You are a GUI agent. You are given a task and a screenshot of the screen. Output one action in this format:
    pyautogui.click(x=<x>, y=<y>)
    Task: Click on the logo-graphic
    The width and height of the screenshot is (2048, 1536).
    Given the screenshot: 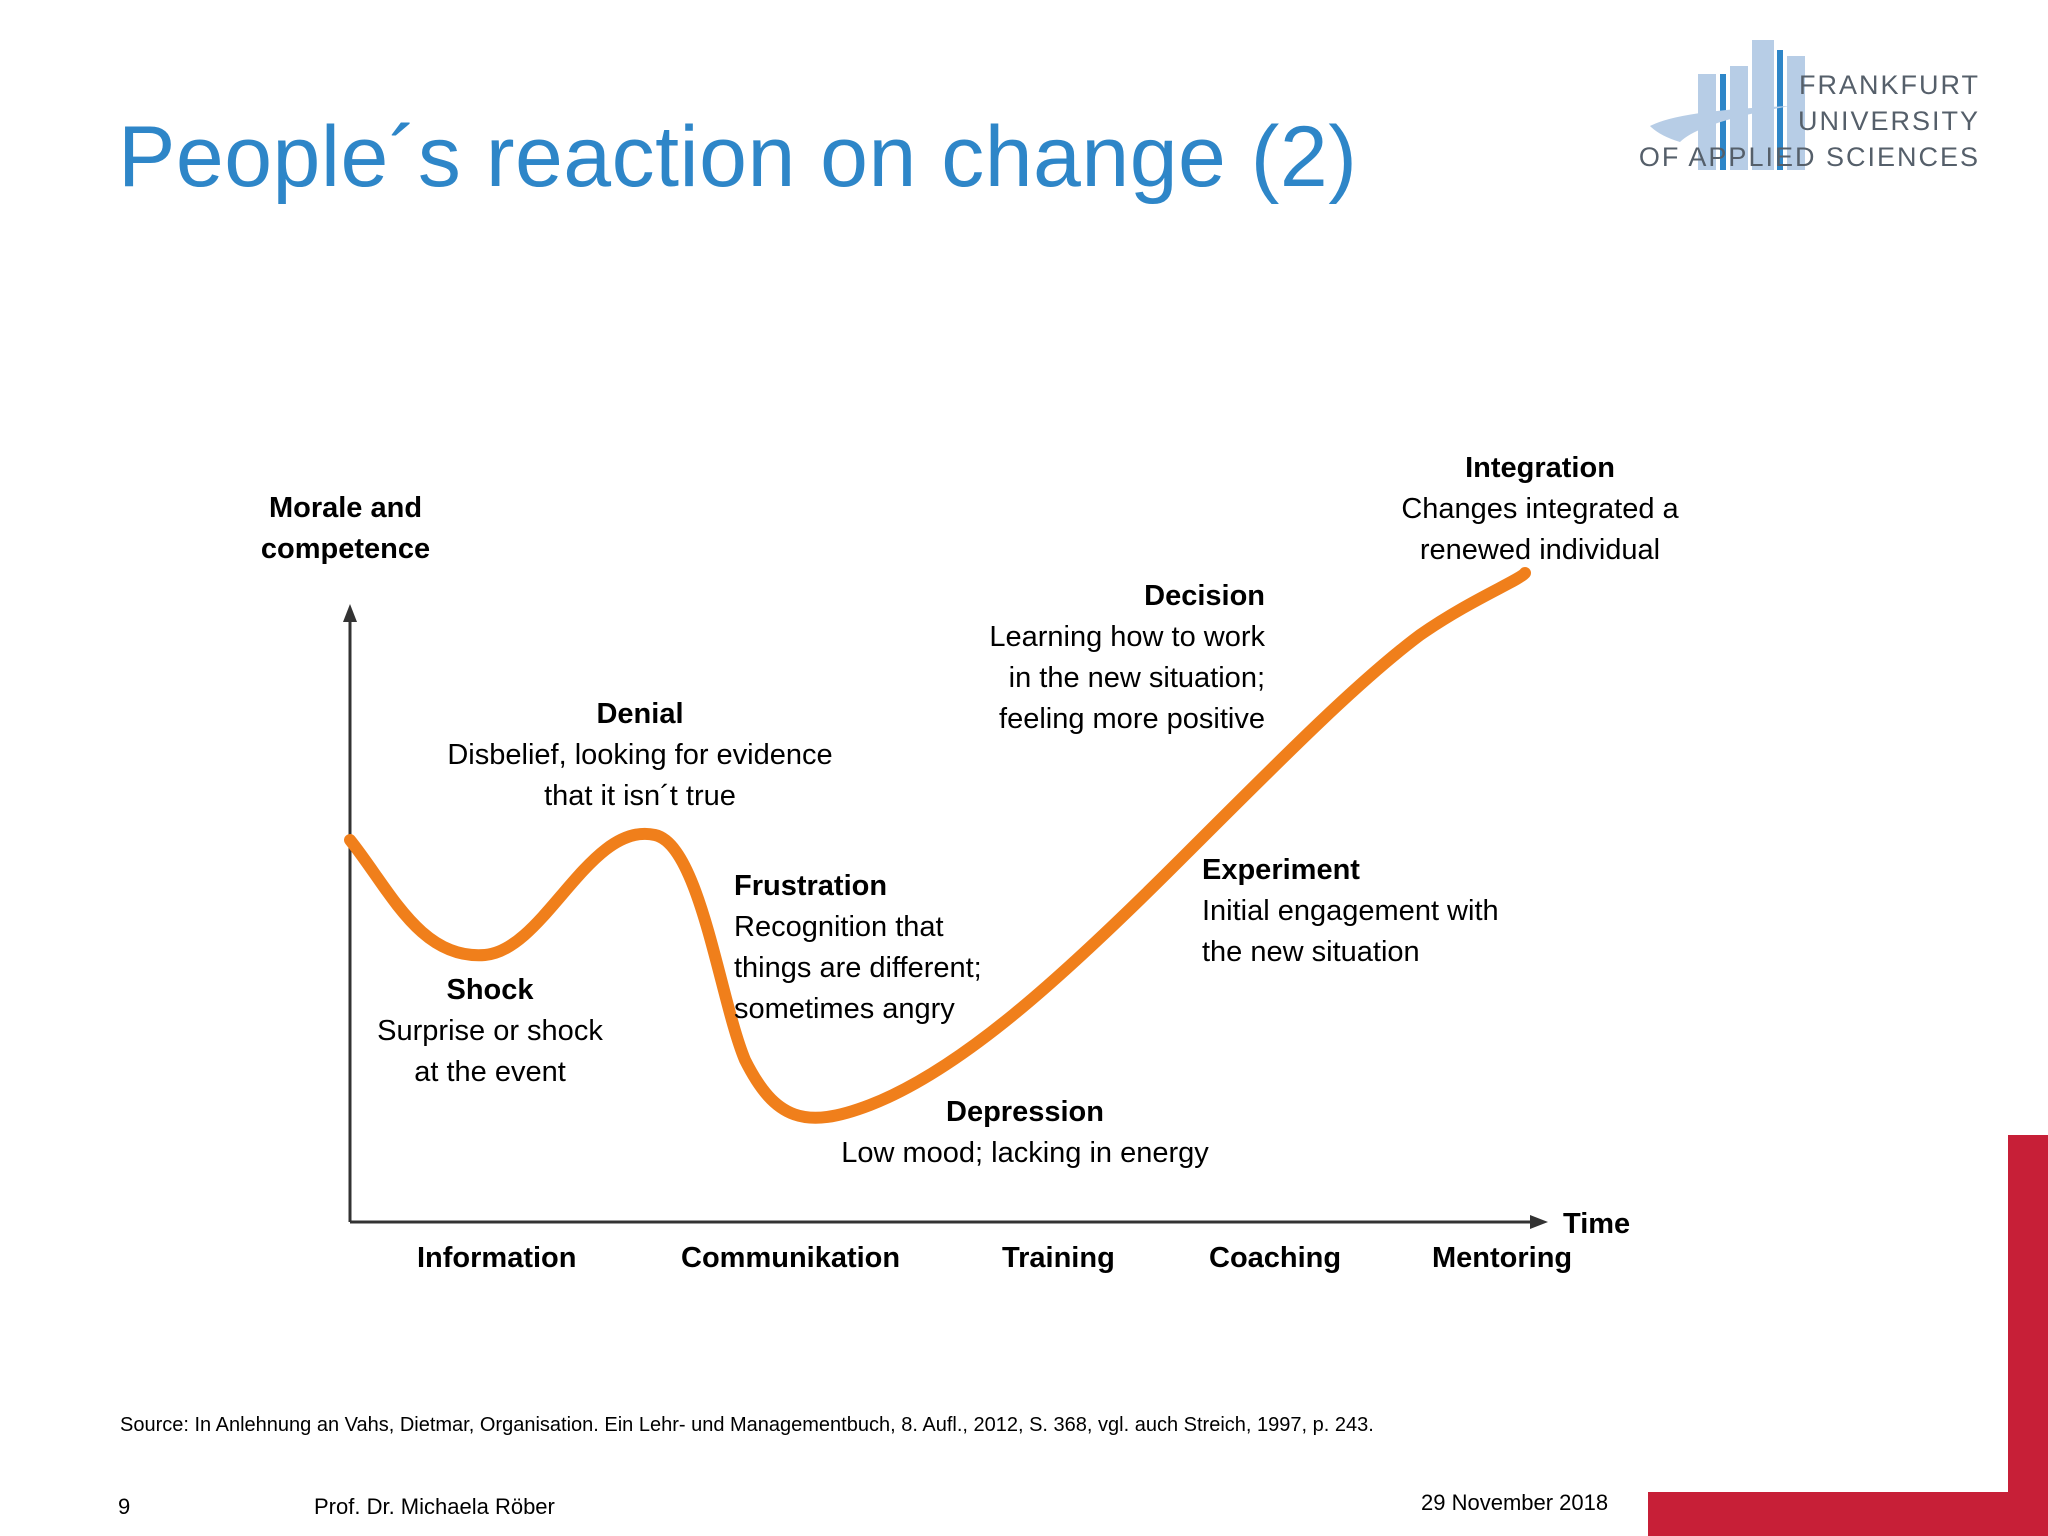 What is the action you would take?
    pyautogui.click(x=1727, y=105)
    